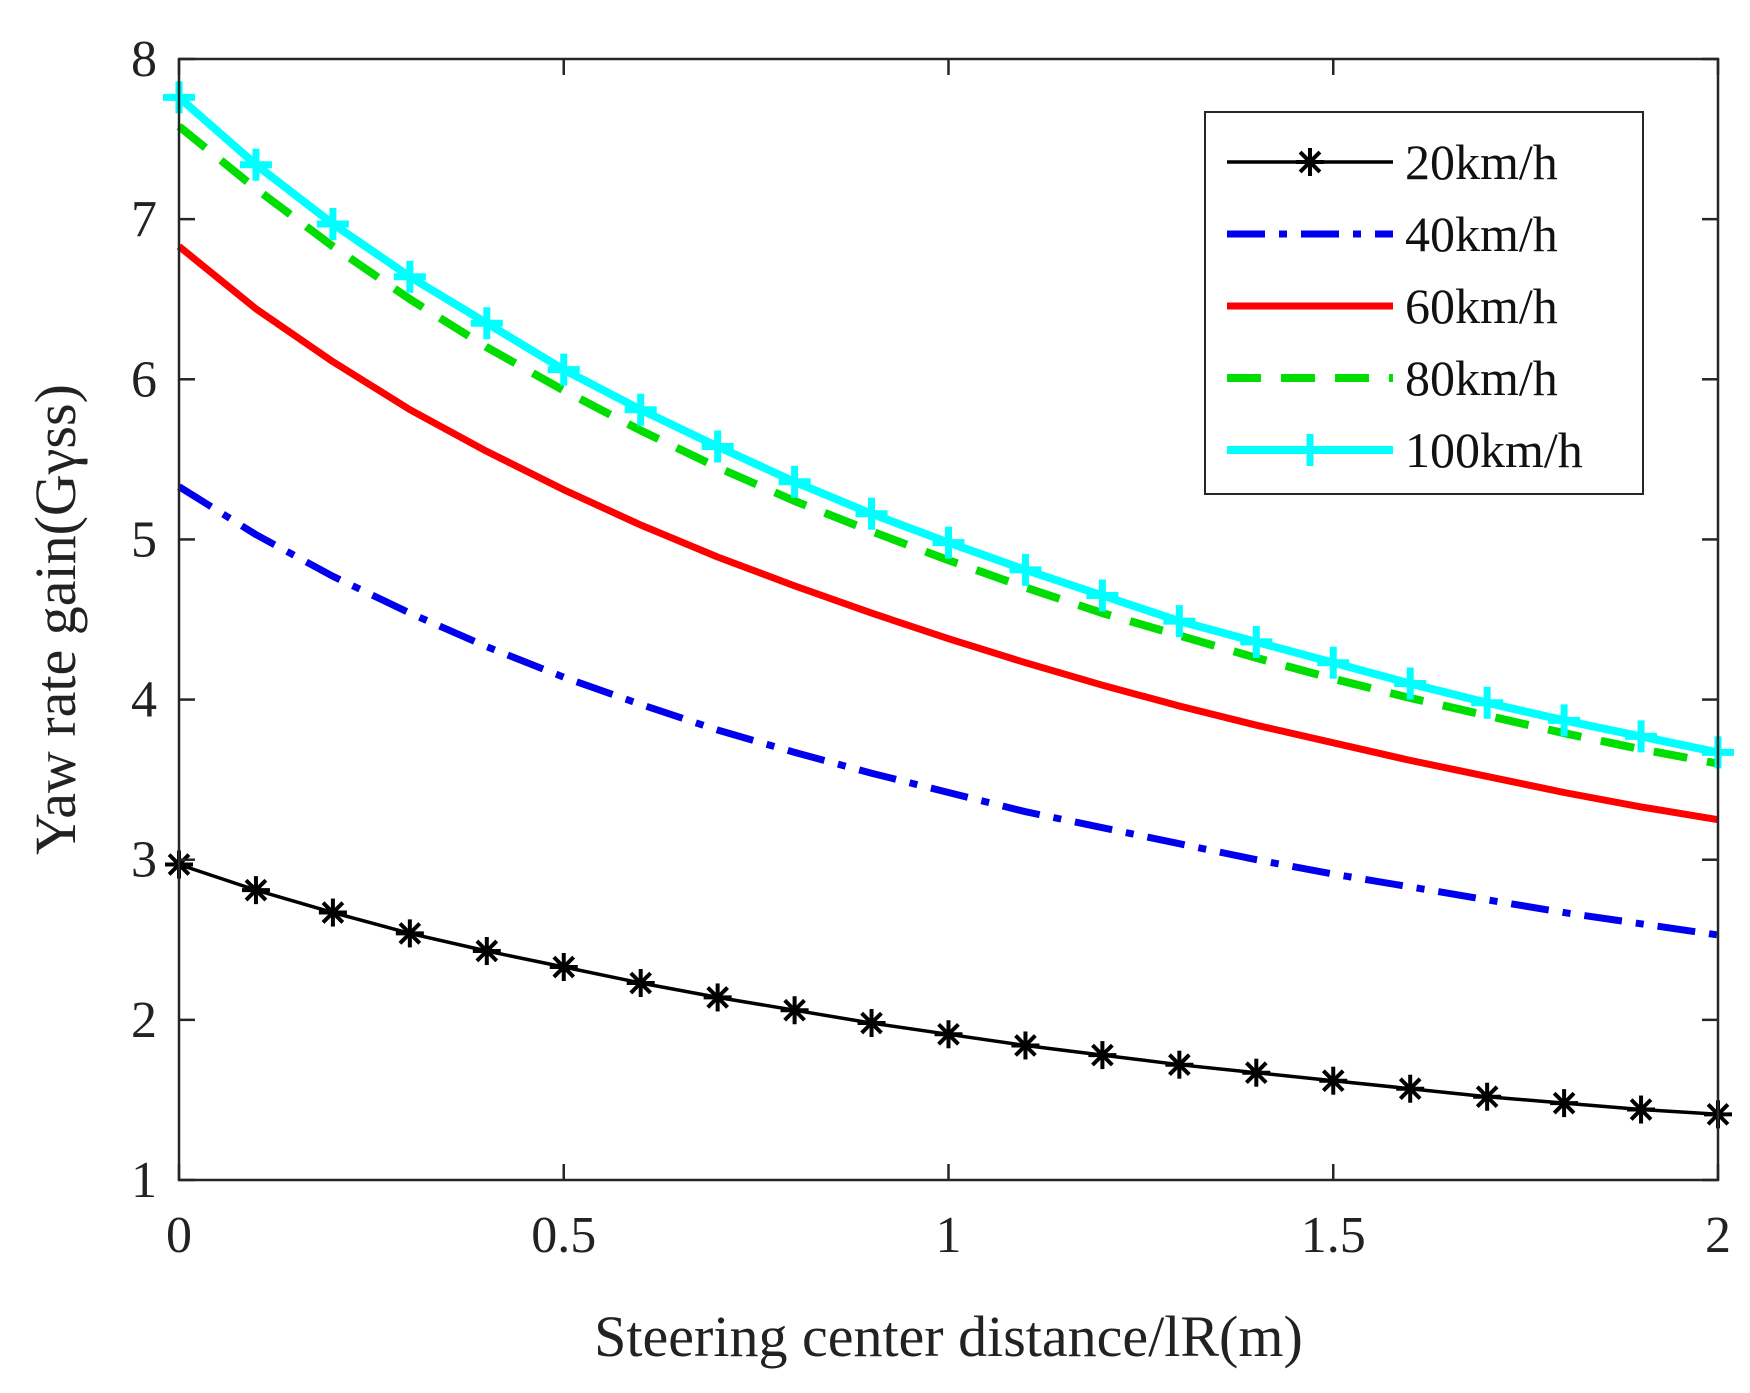 This screenshot has height=1393, width=1750. What do you see at coordinates (1718, 1235) in the screenshot?
I see `x-tick-label: 2` at bounding box center [1718, 1235].